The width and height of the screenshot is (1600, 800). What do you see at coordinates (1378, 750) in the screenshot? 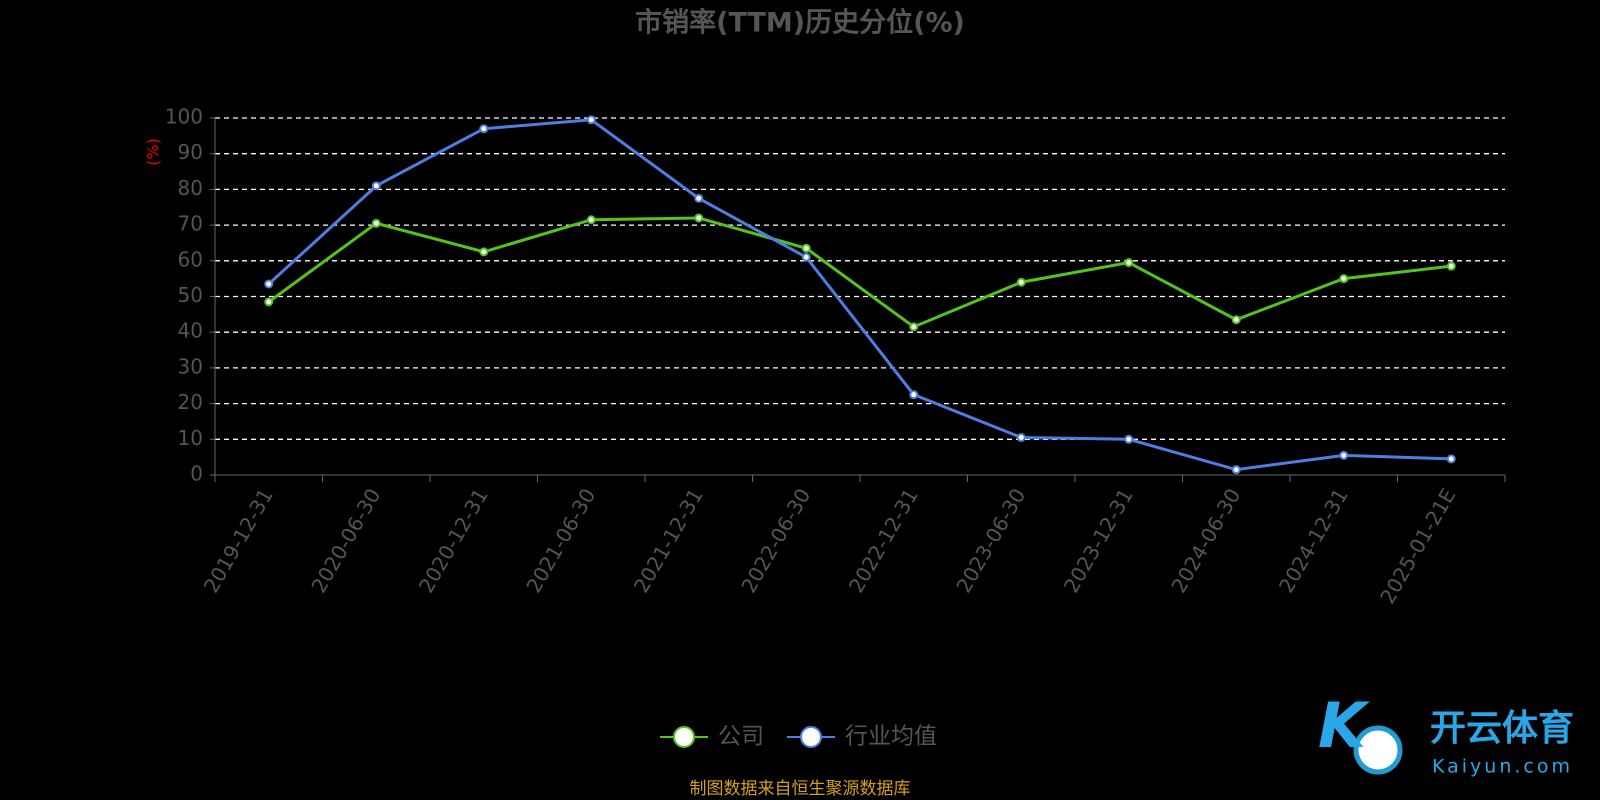
I see `watermark-logo` at bounding box center [1378, 750].